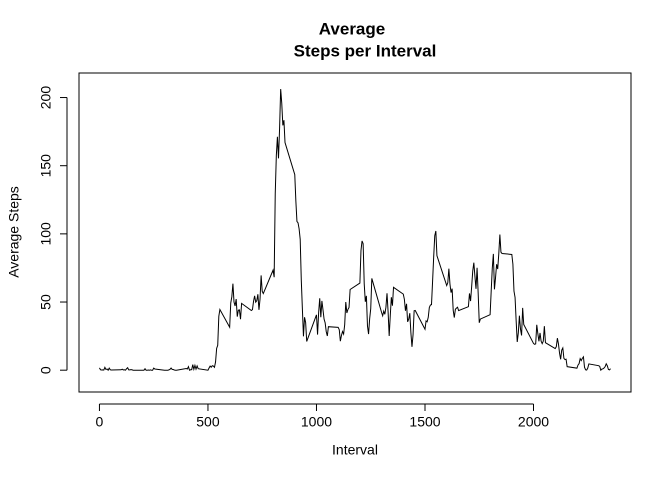 The height and width of the screenshot is (480, 672). Describe the element at coordinates (46, 98) in the screenshot. I see `y-tick-label: 200` at that location.